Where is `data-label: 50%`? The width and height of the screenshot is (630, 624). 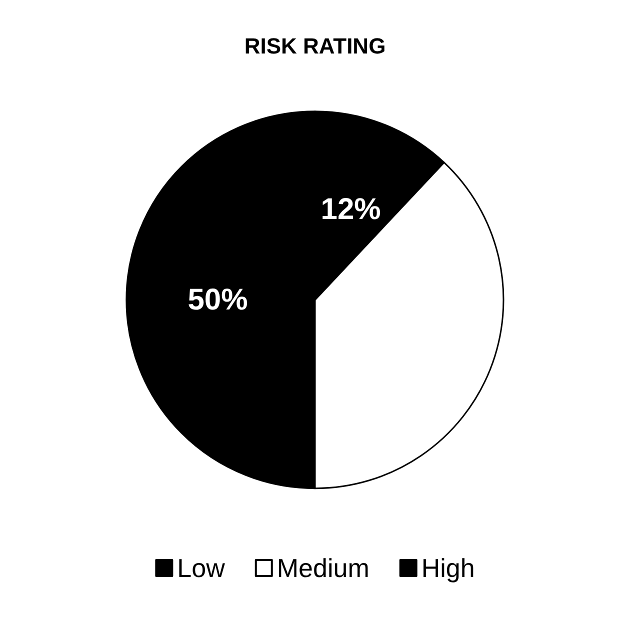
data-label: 50% is located at coordinates (218, 299).